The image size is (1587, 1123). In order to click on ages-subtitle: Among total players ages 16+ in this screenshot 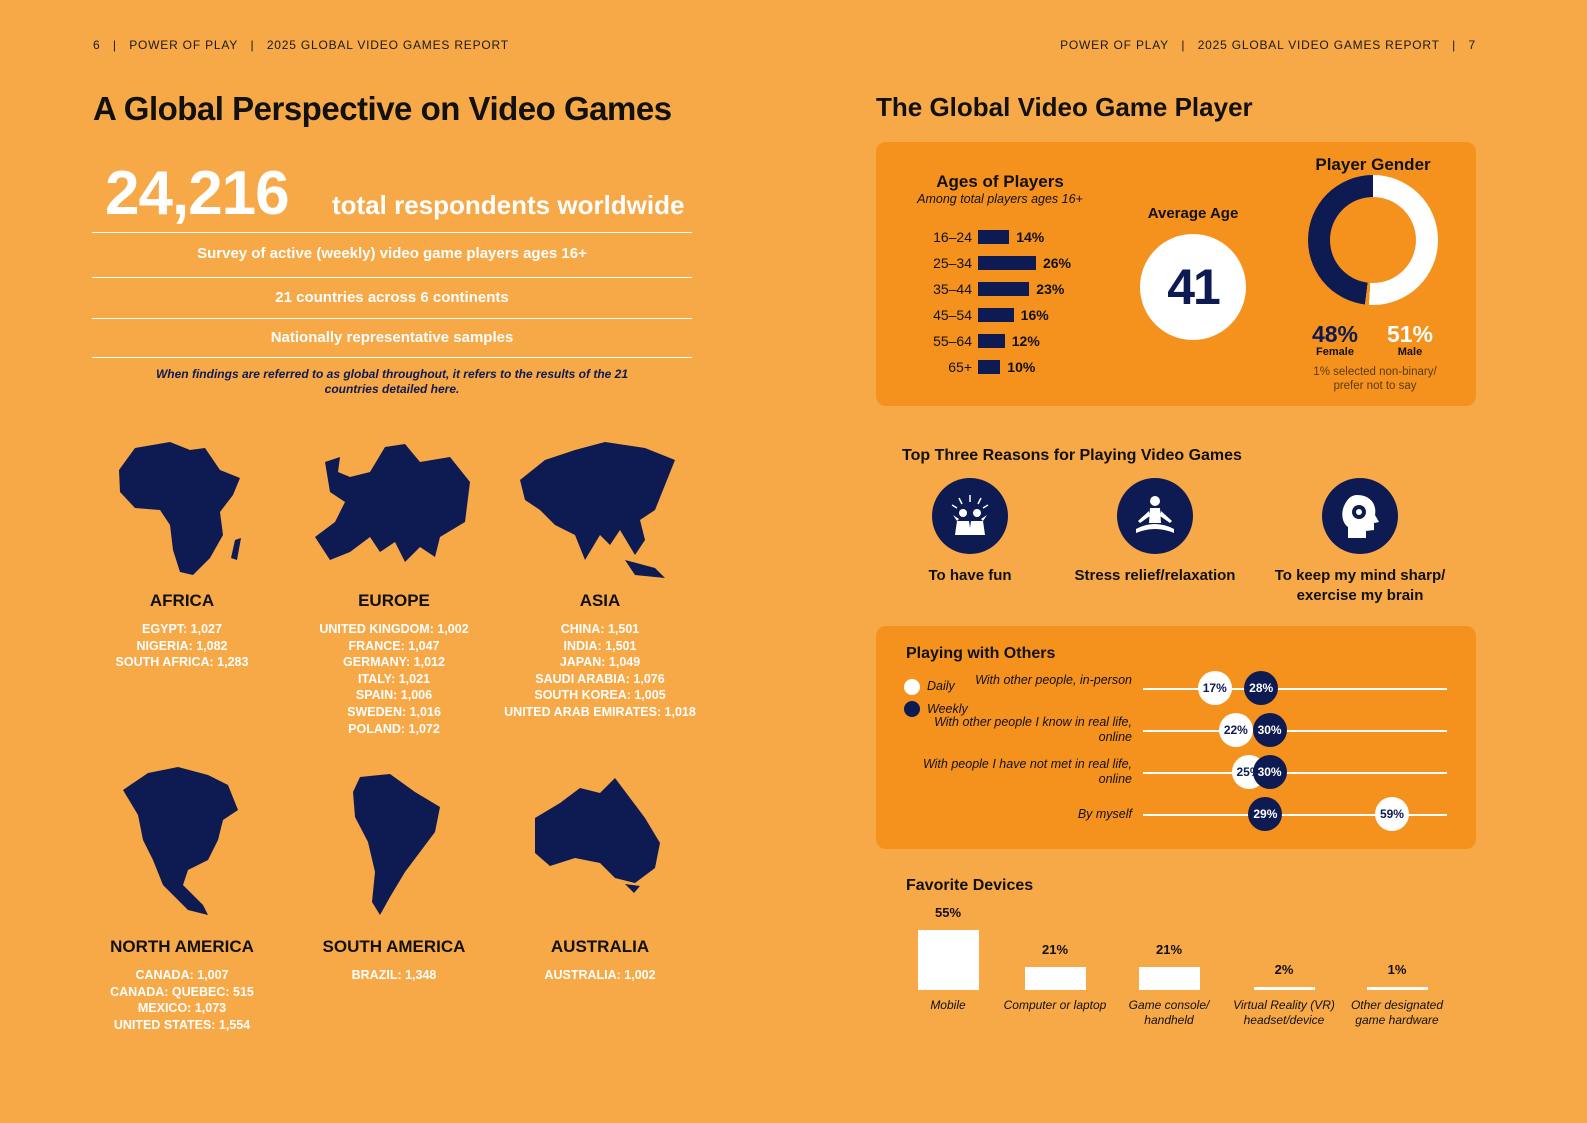, I will do `click(1000, 199)`.